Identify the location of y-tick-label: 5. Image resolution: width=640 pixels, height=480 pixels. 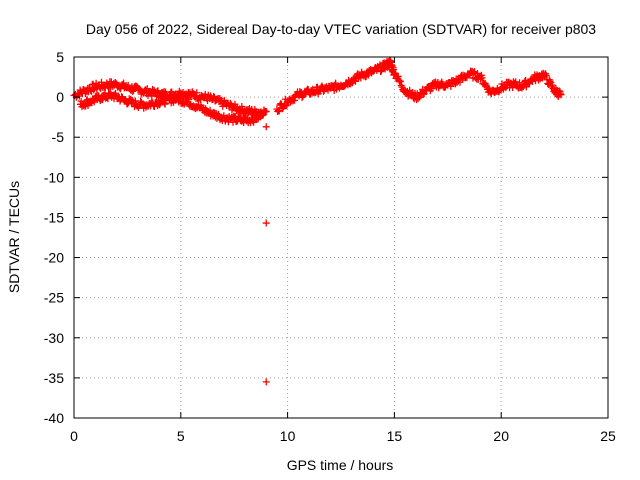
(60, 57).